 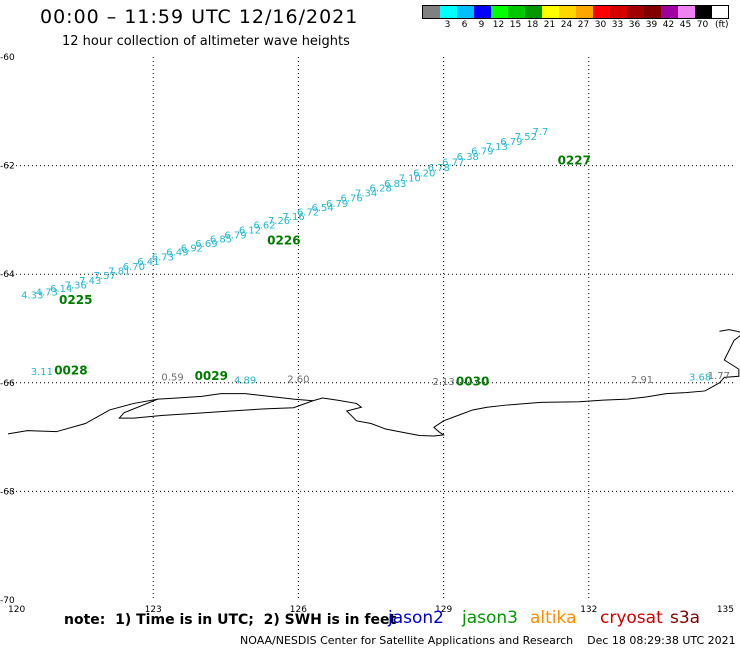 I want to click on legend-label: 36, so click(x=634, y=25).